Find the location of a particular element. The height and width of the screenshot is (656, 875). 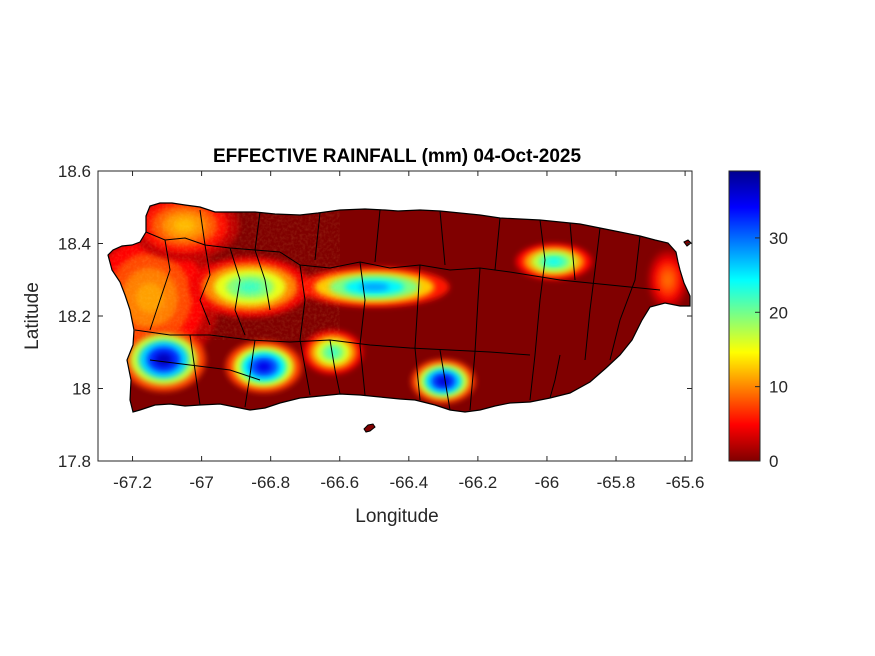

x-tick-label: -66 is located at coordinates (547, 482).